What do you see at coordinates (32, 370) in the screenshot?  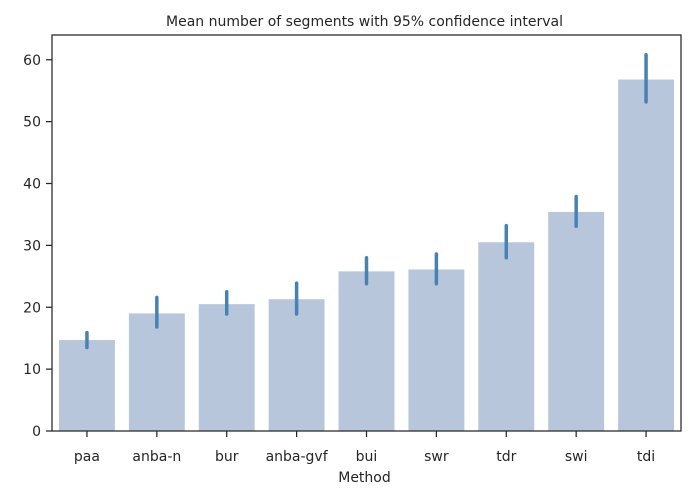 I see `y-tick-label-10: 10` at bounding box center [32, 370].